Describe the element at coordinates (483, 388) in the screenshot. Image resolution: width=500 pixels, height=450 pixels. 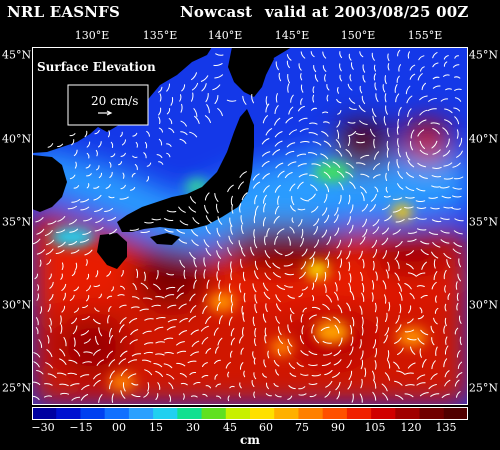
I see `lat-label-right-25: 25°N` at that location.